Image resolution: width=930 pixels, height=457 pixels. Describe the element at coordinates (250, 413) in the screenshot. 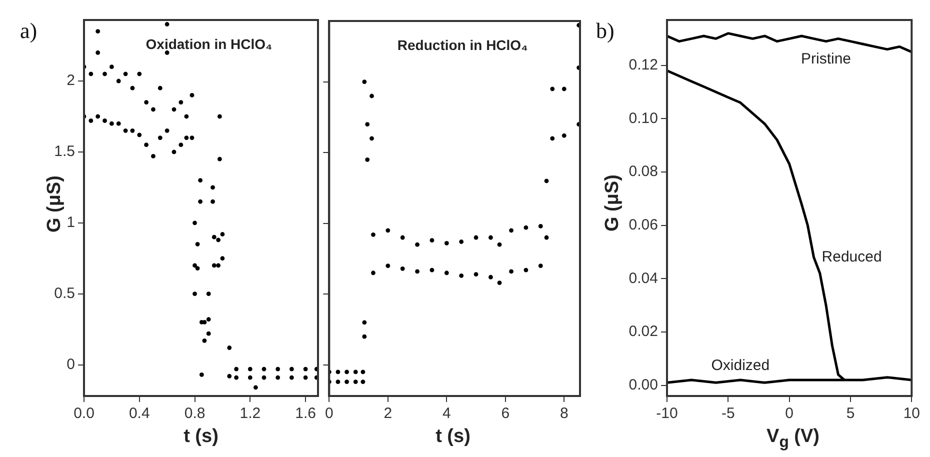

I see `x-tick-label: 1.2` at that location.